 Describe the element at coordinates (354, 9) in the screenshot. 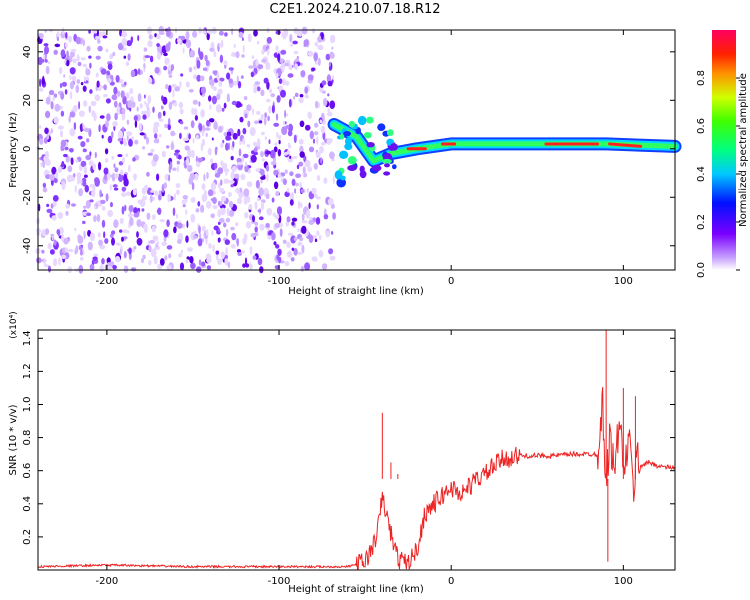

I see `figure-title: C2E1.2024.210.07.18.R12` at that location.